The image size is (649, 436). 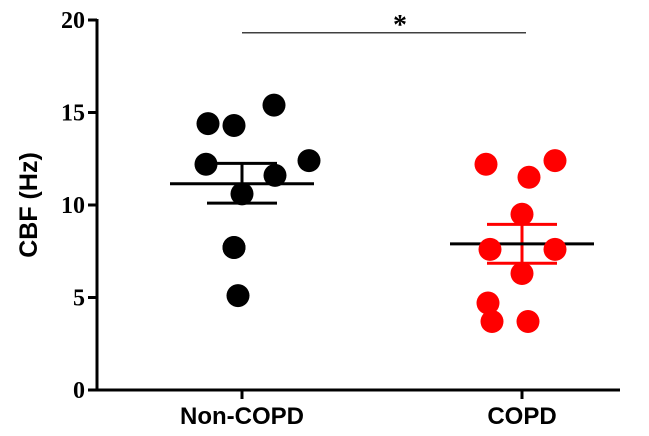 I want to click on x-category-label: COPD, so click(x=521, y=416).